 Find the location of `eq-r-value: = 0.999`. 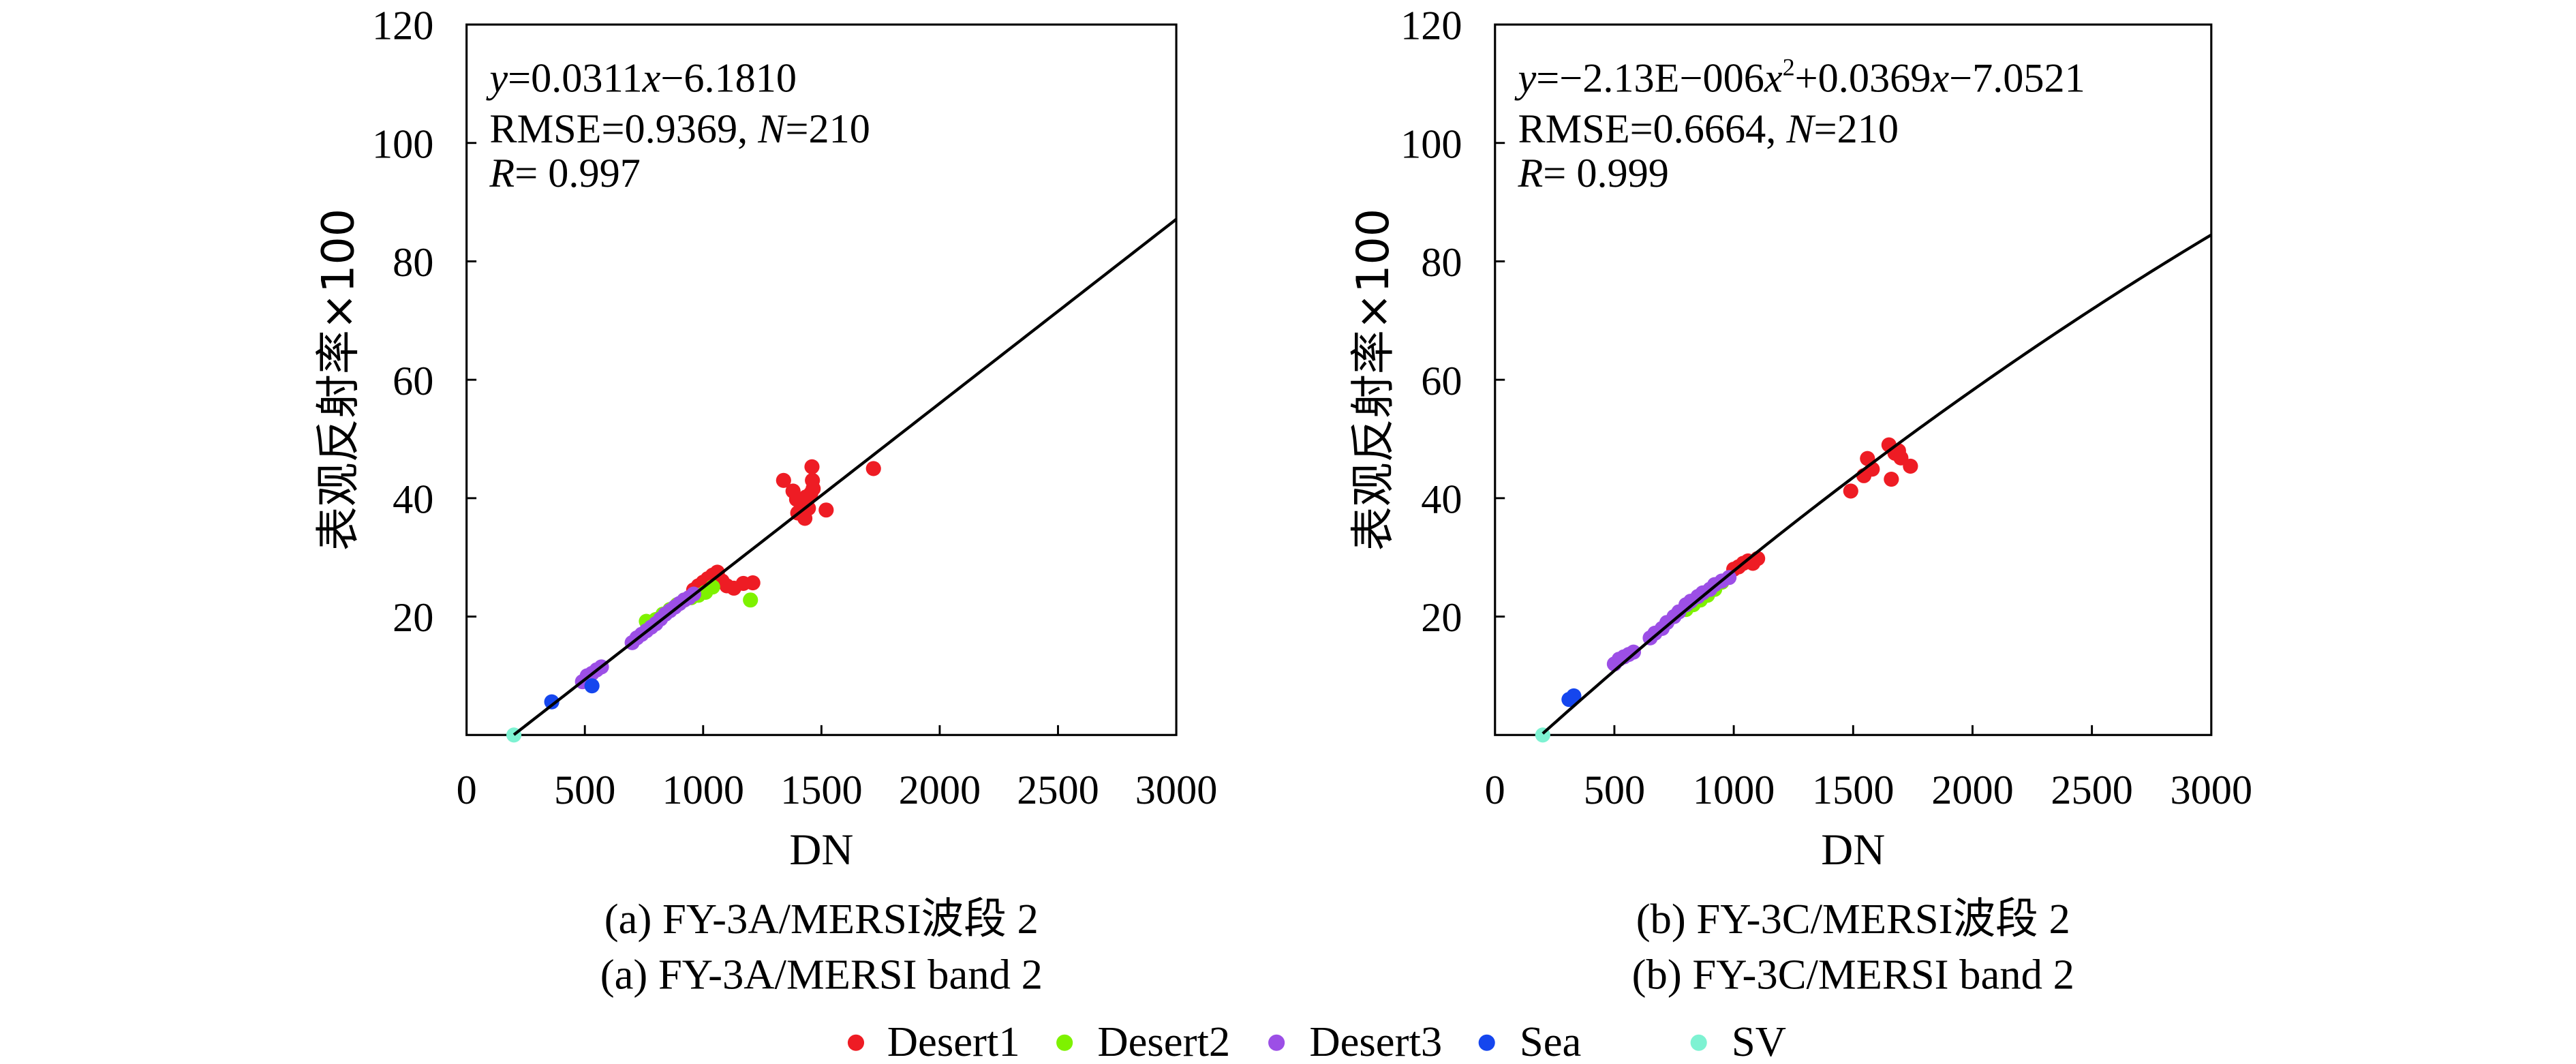

eq-r-value: = 0.999 is located at coordinates (1606, 173).